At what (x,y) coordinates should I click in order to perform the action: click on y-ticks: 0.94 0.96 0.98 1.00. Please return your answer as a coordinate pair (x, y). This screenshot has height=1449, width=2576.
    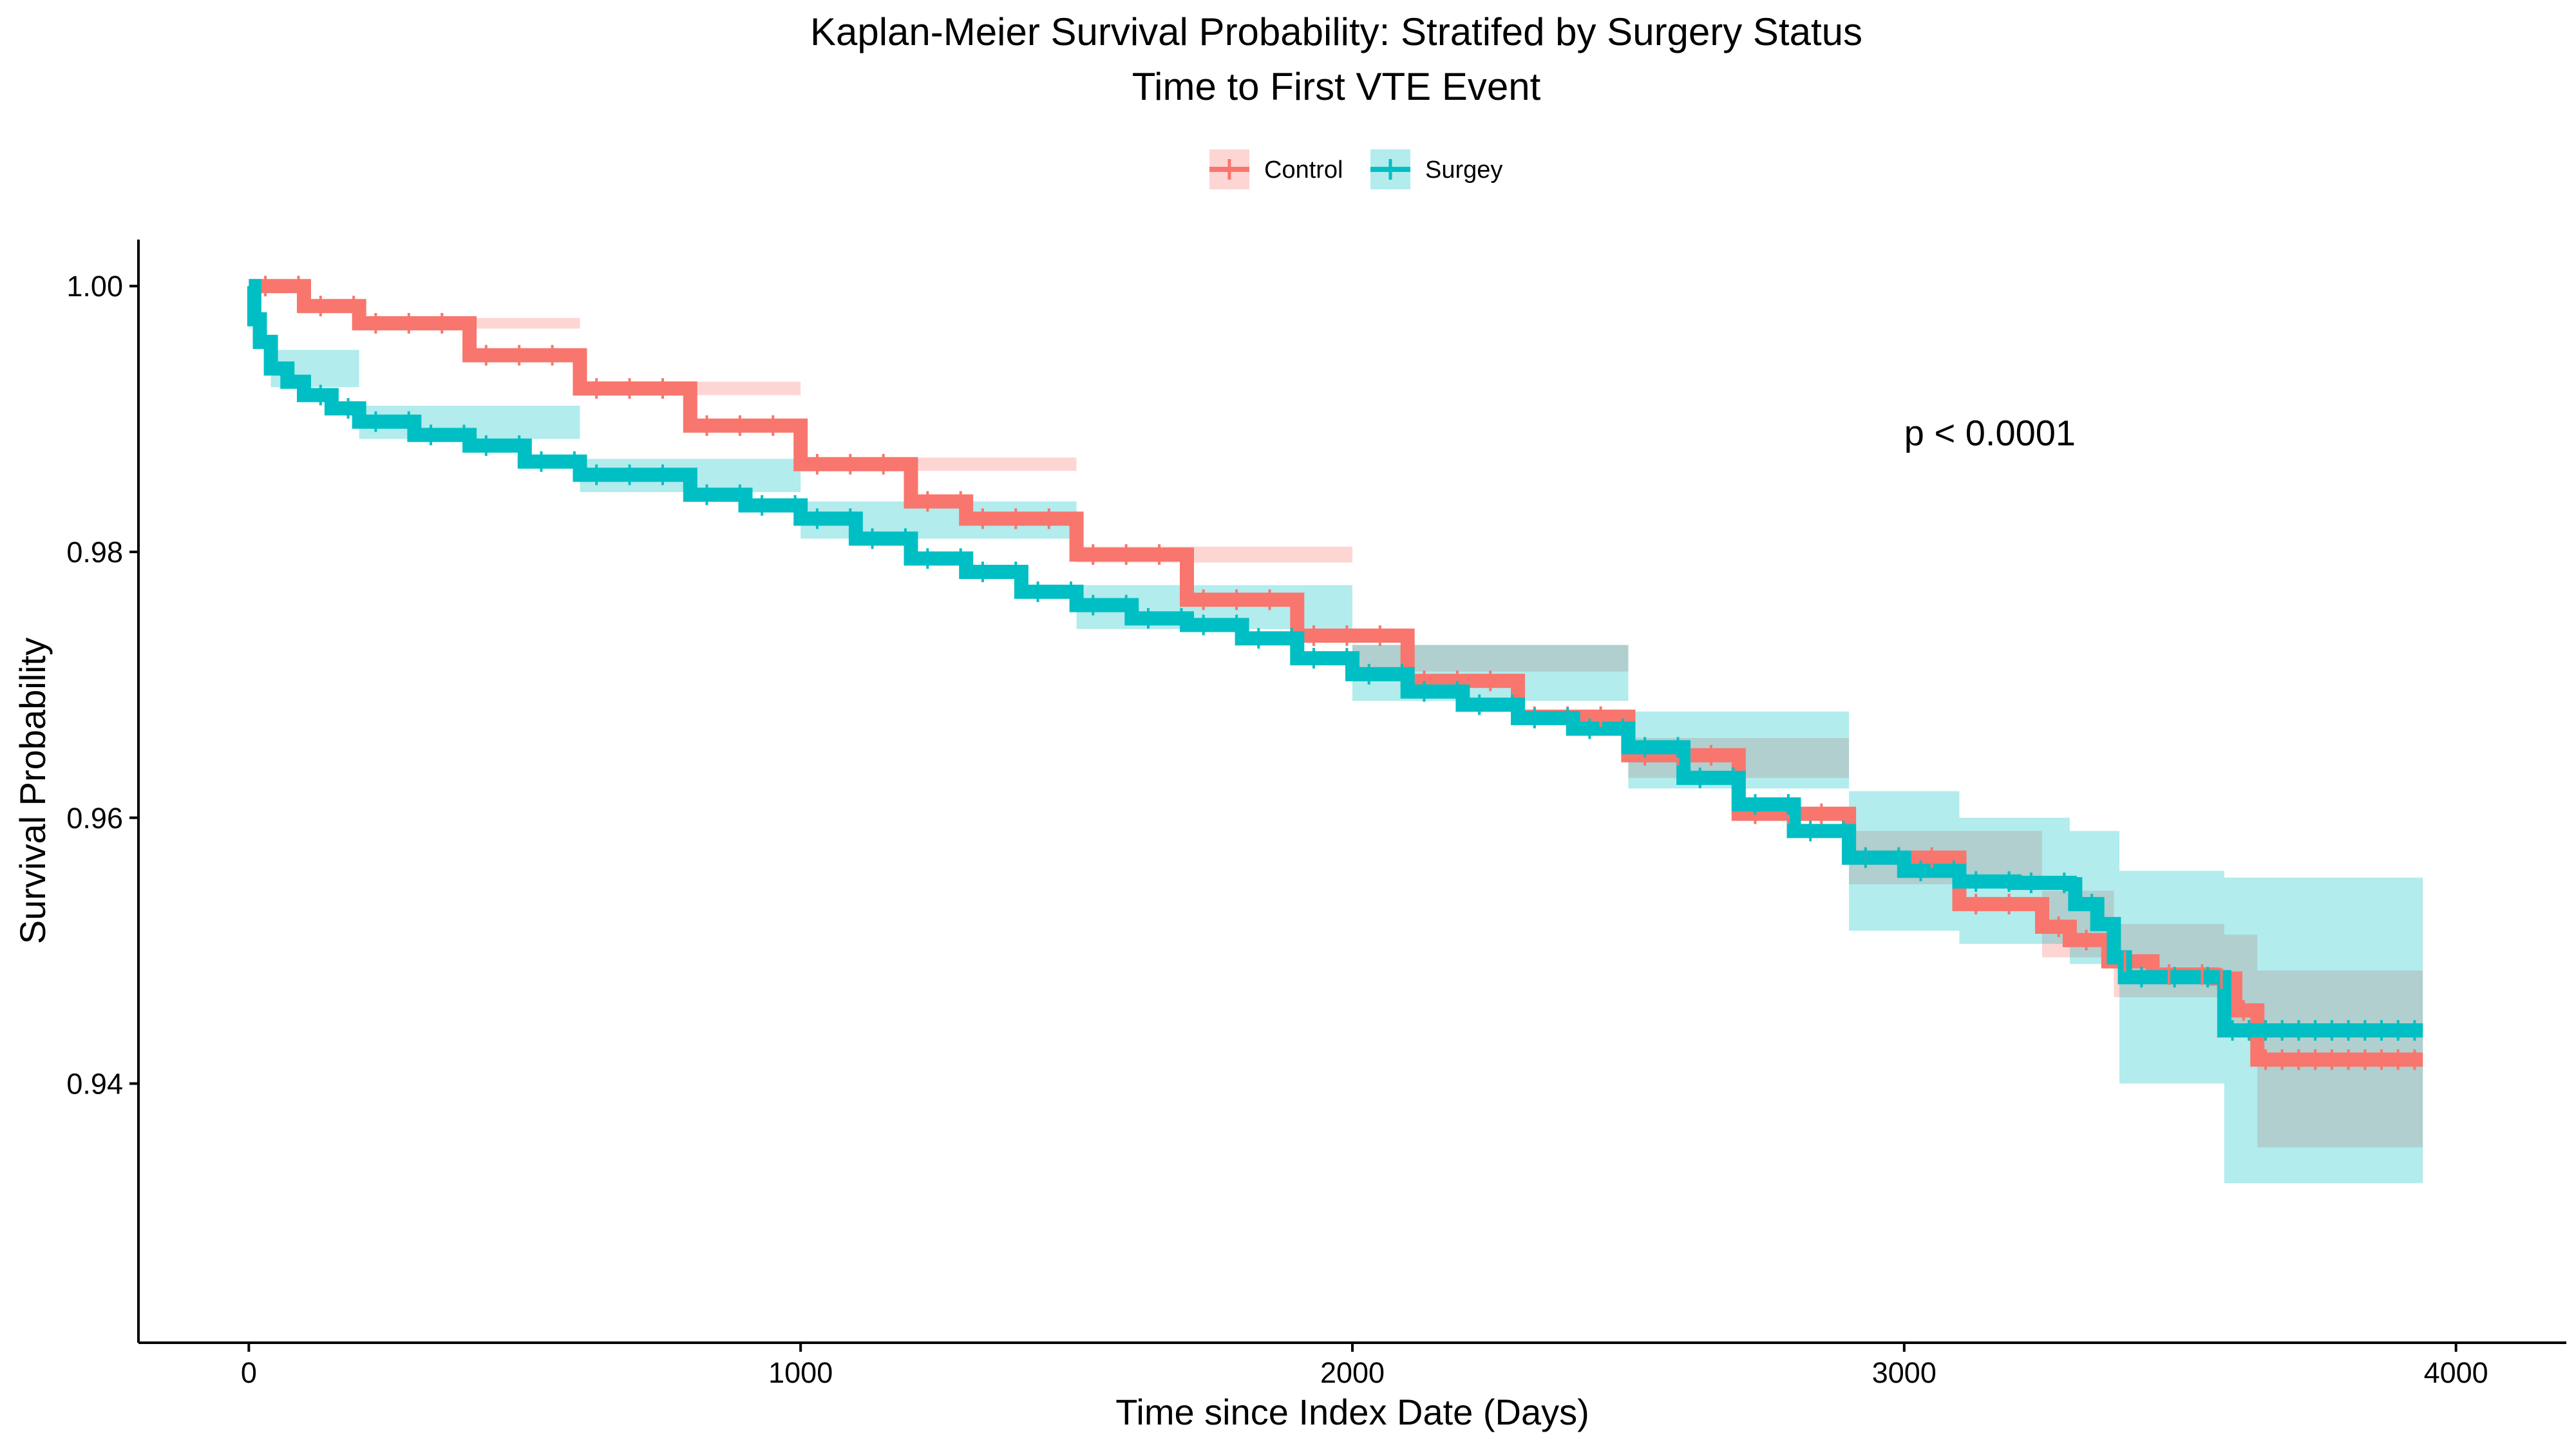
    Looking at the image, I should click on (102, 685).